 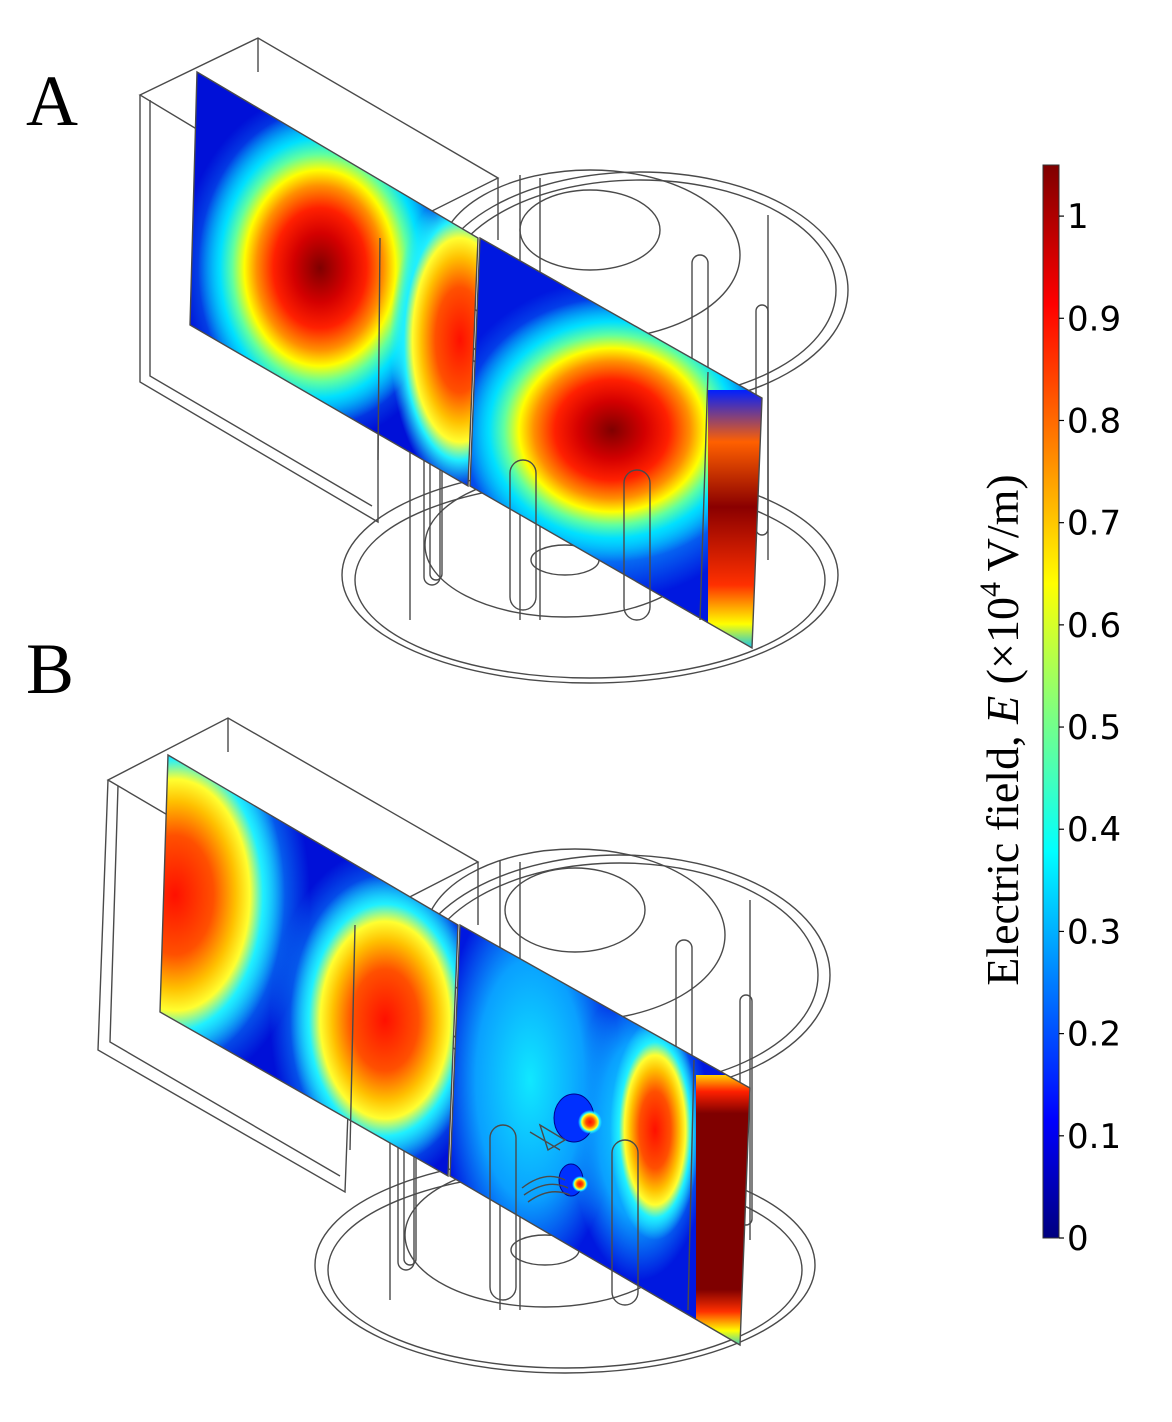 I want to click on colorbar-tick-label: 0.2, so click(x=1094, y=1035).